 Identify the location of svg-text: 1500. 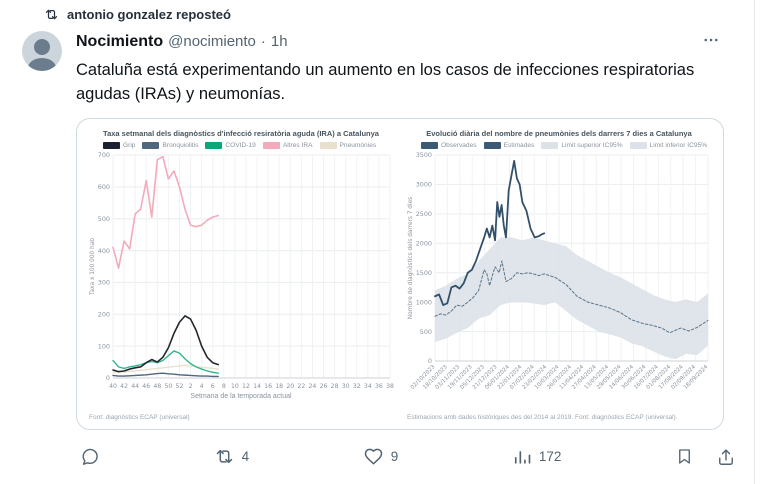
(424, 273).